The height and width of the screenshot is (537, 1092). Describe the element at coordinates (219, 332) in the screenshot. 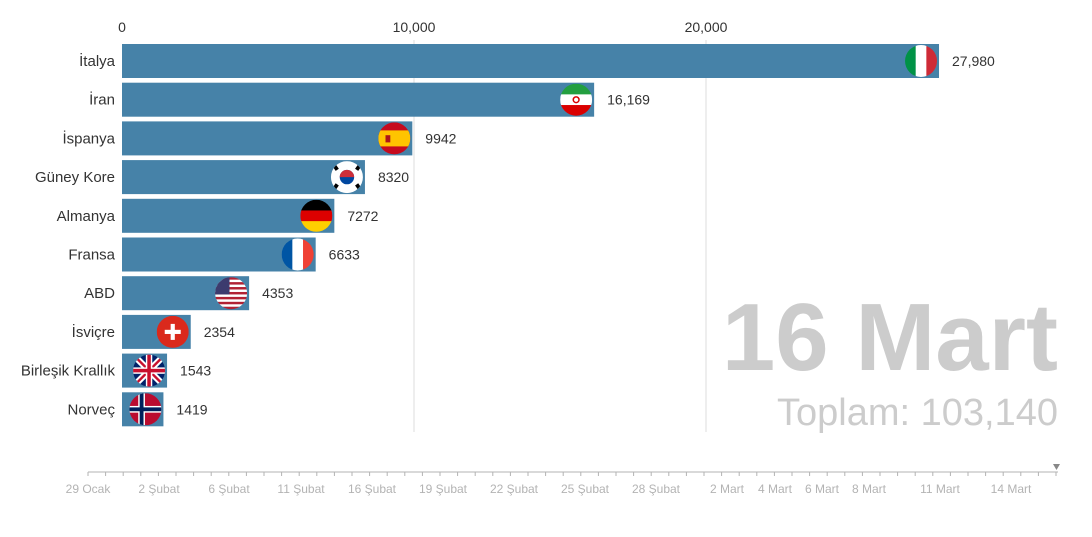

I see `value-label-isvicre: 2354` at that location.